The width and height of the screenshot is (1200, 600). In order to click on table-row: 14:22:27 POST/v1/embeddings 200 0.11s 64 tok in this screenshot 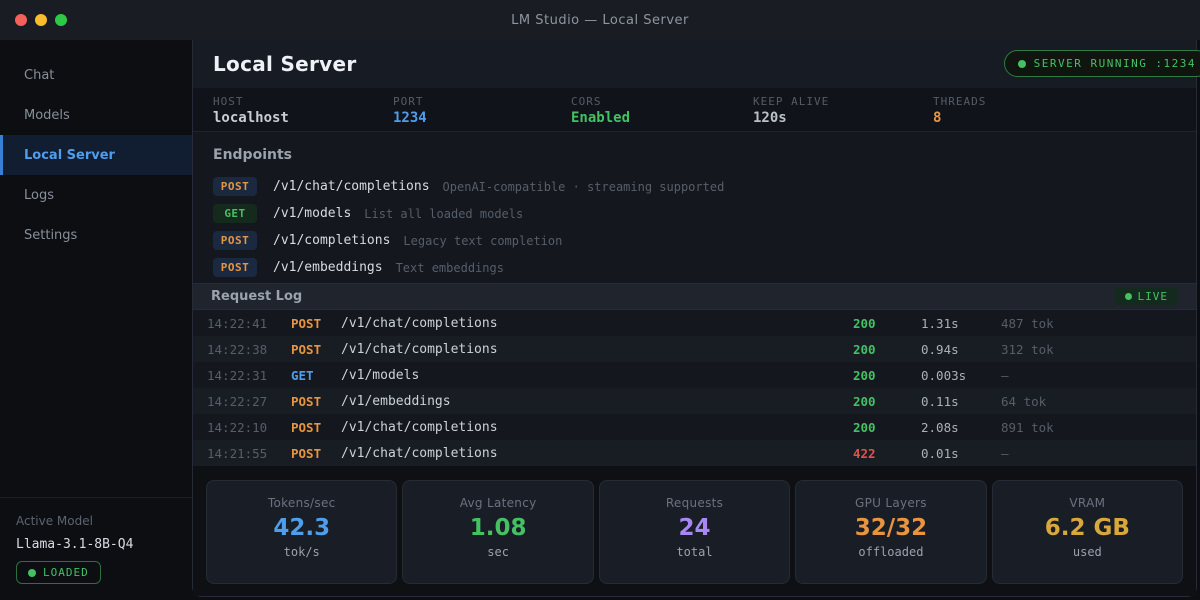, I will do `click(694, 401)`.